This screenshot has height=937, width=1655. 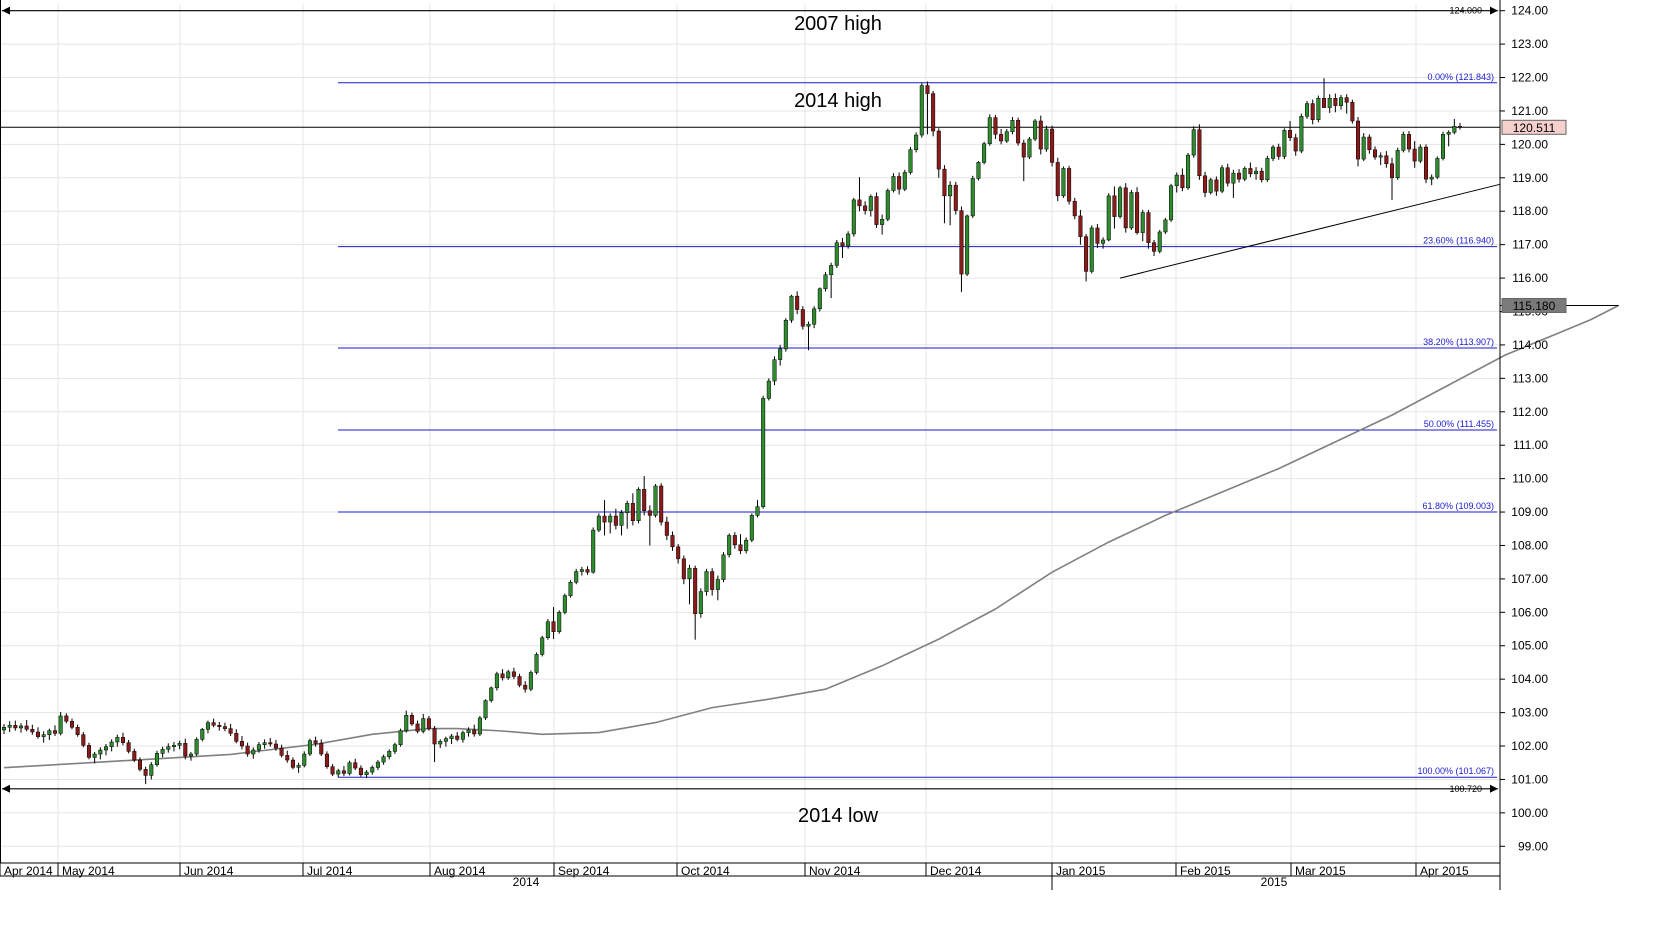 What do you see at coordinates (6, 10) in the screenshot?
I see `arrow-left-icon` at bounding box center [6, 10].